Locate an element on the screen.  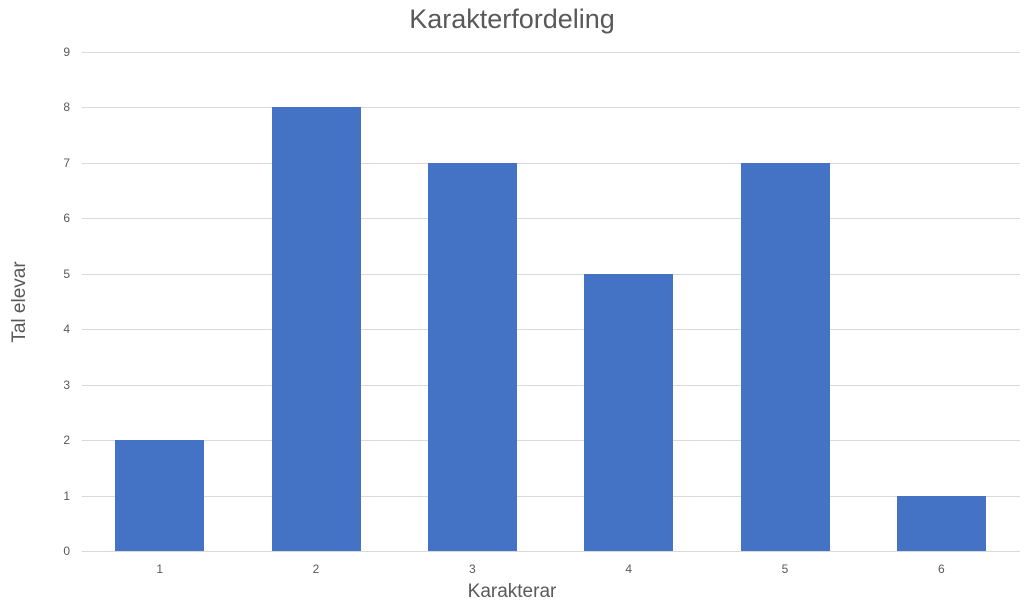
x-axis-label: Karakterar is located at coordinates (512, 591).